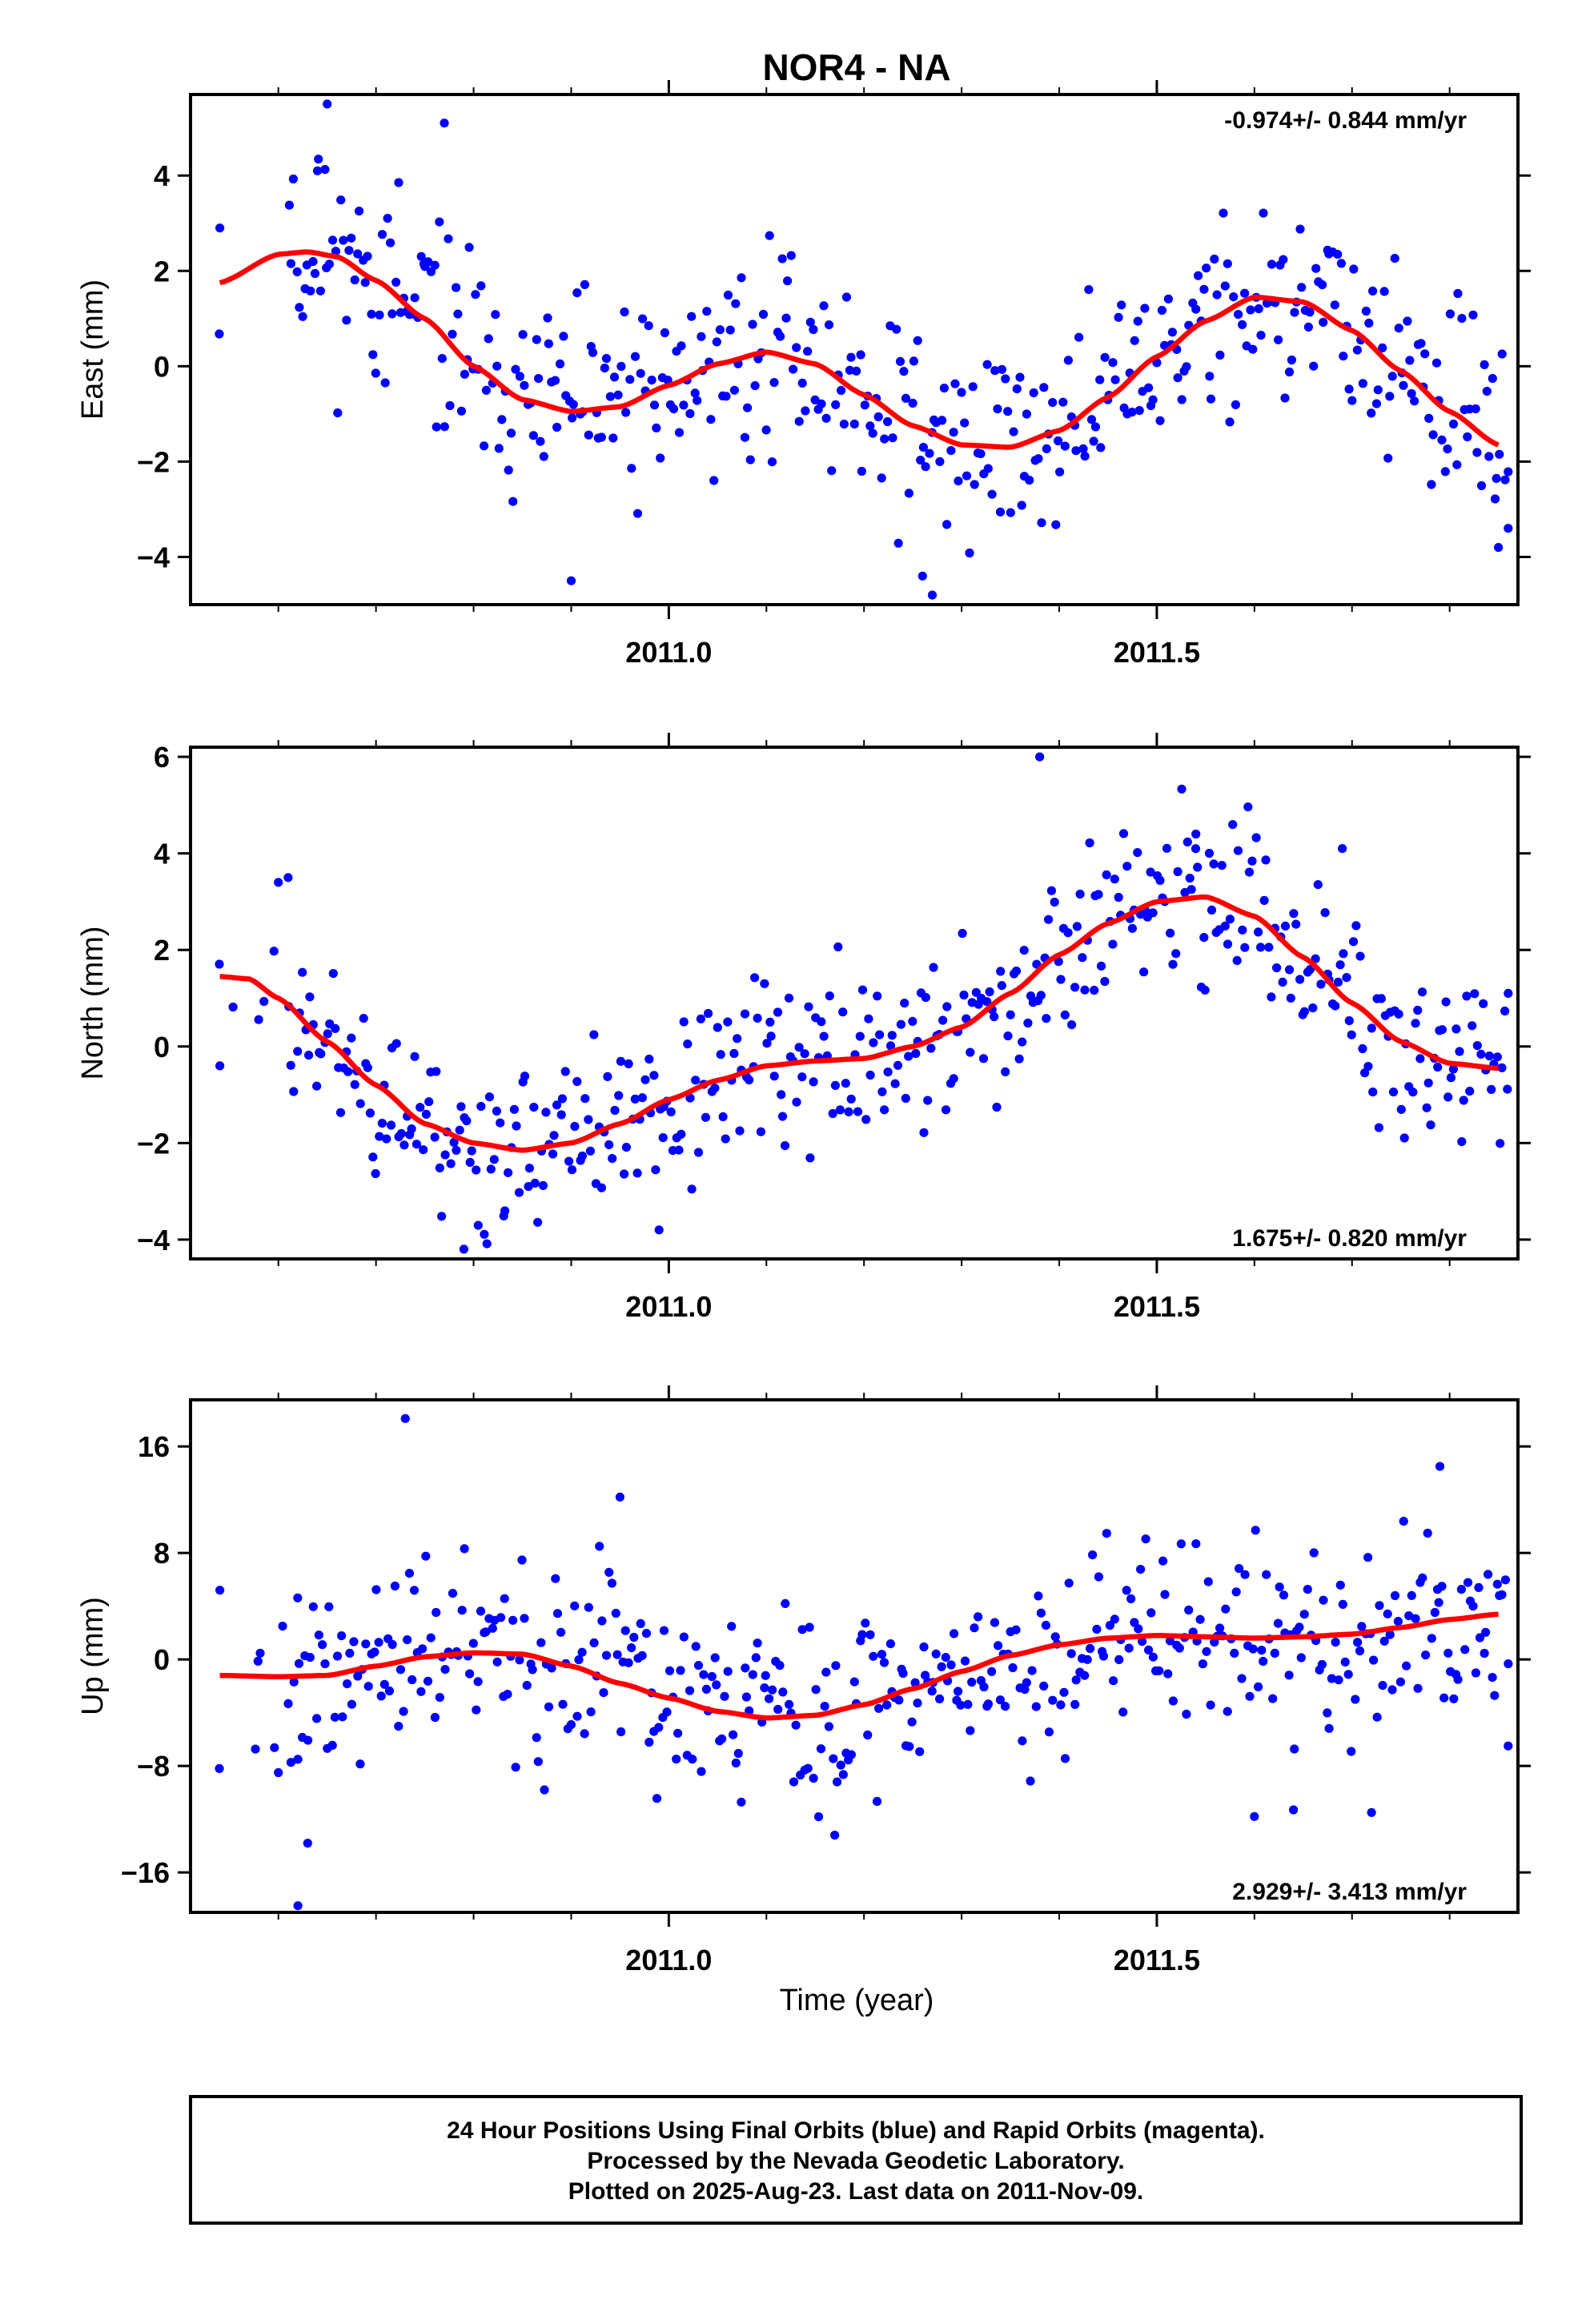 This screenshot has width=1582, height=2324. Describe the element at coordinates (162, 1047) in the screenshot. I see `y-tick-label: 0` at that location.